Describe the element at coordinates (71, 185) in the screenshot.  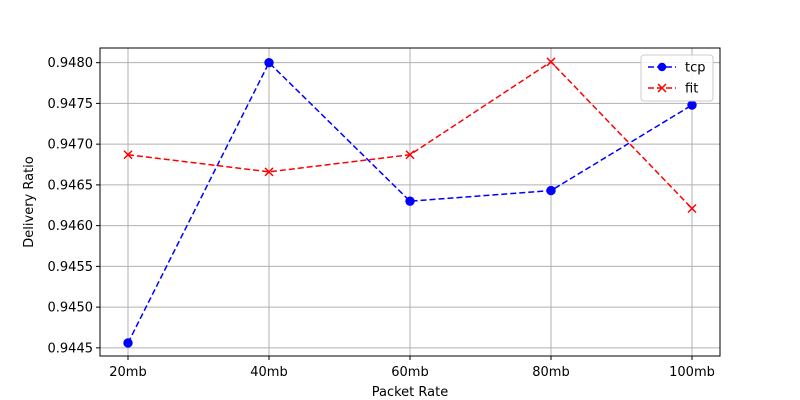
I see `y-tick-label: 0.9465` at that location.